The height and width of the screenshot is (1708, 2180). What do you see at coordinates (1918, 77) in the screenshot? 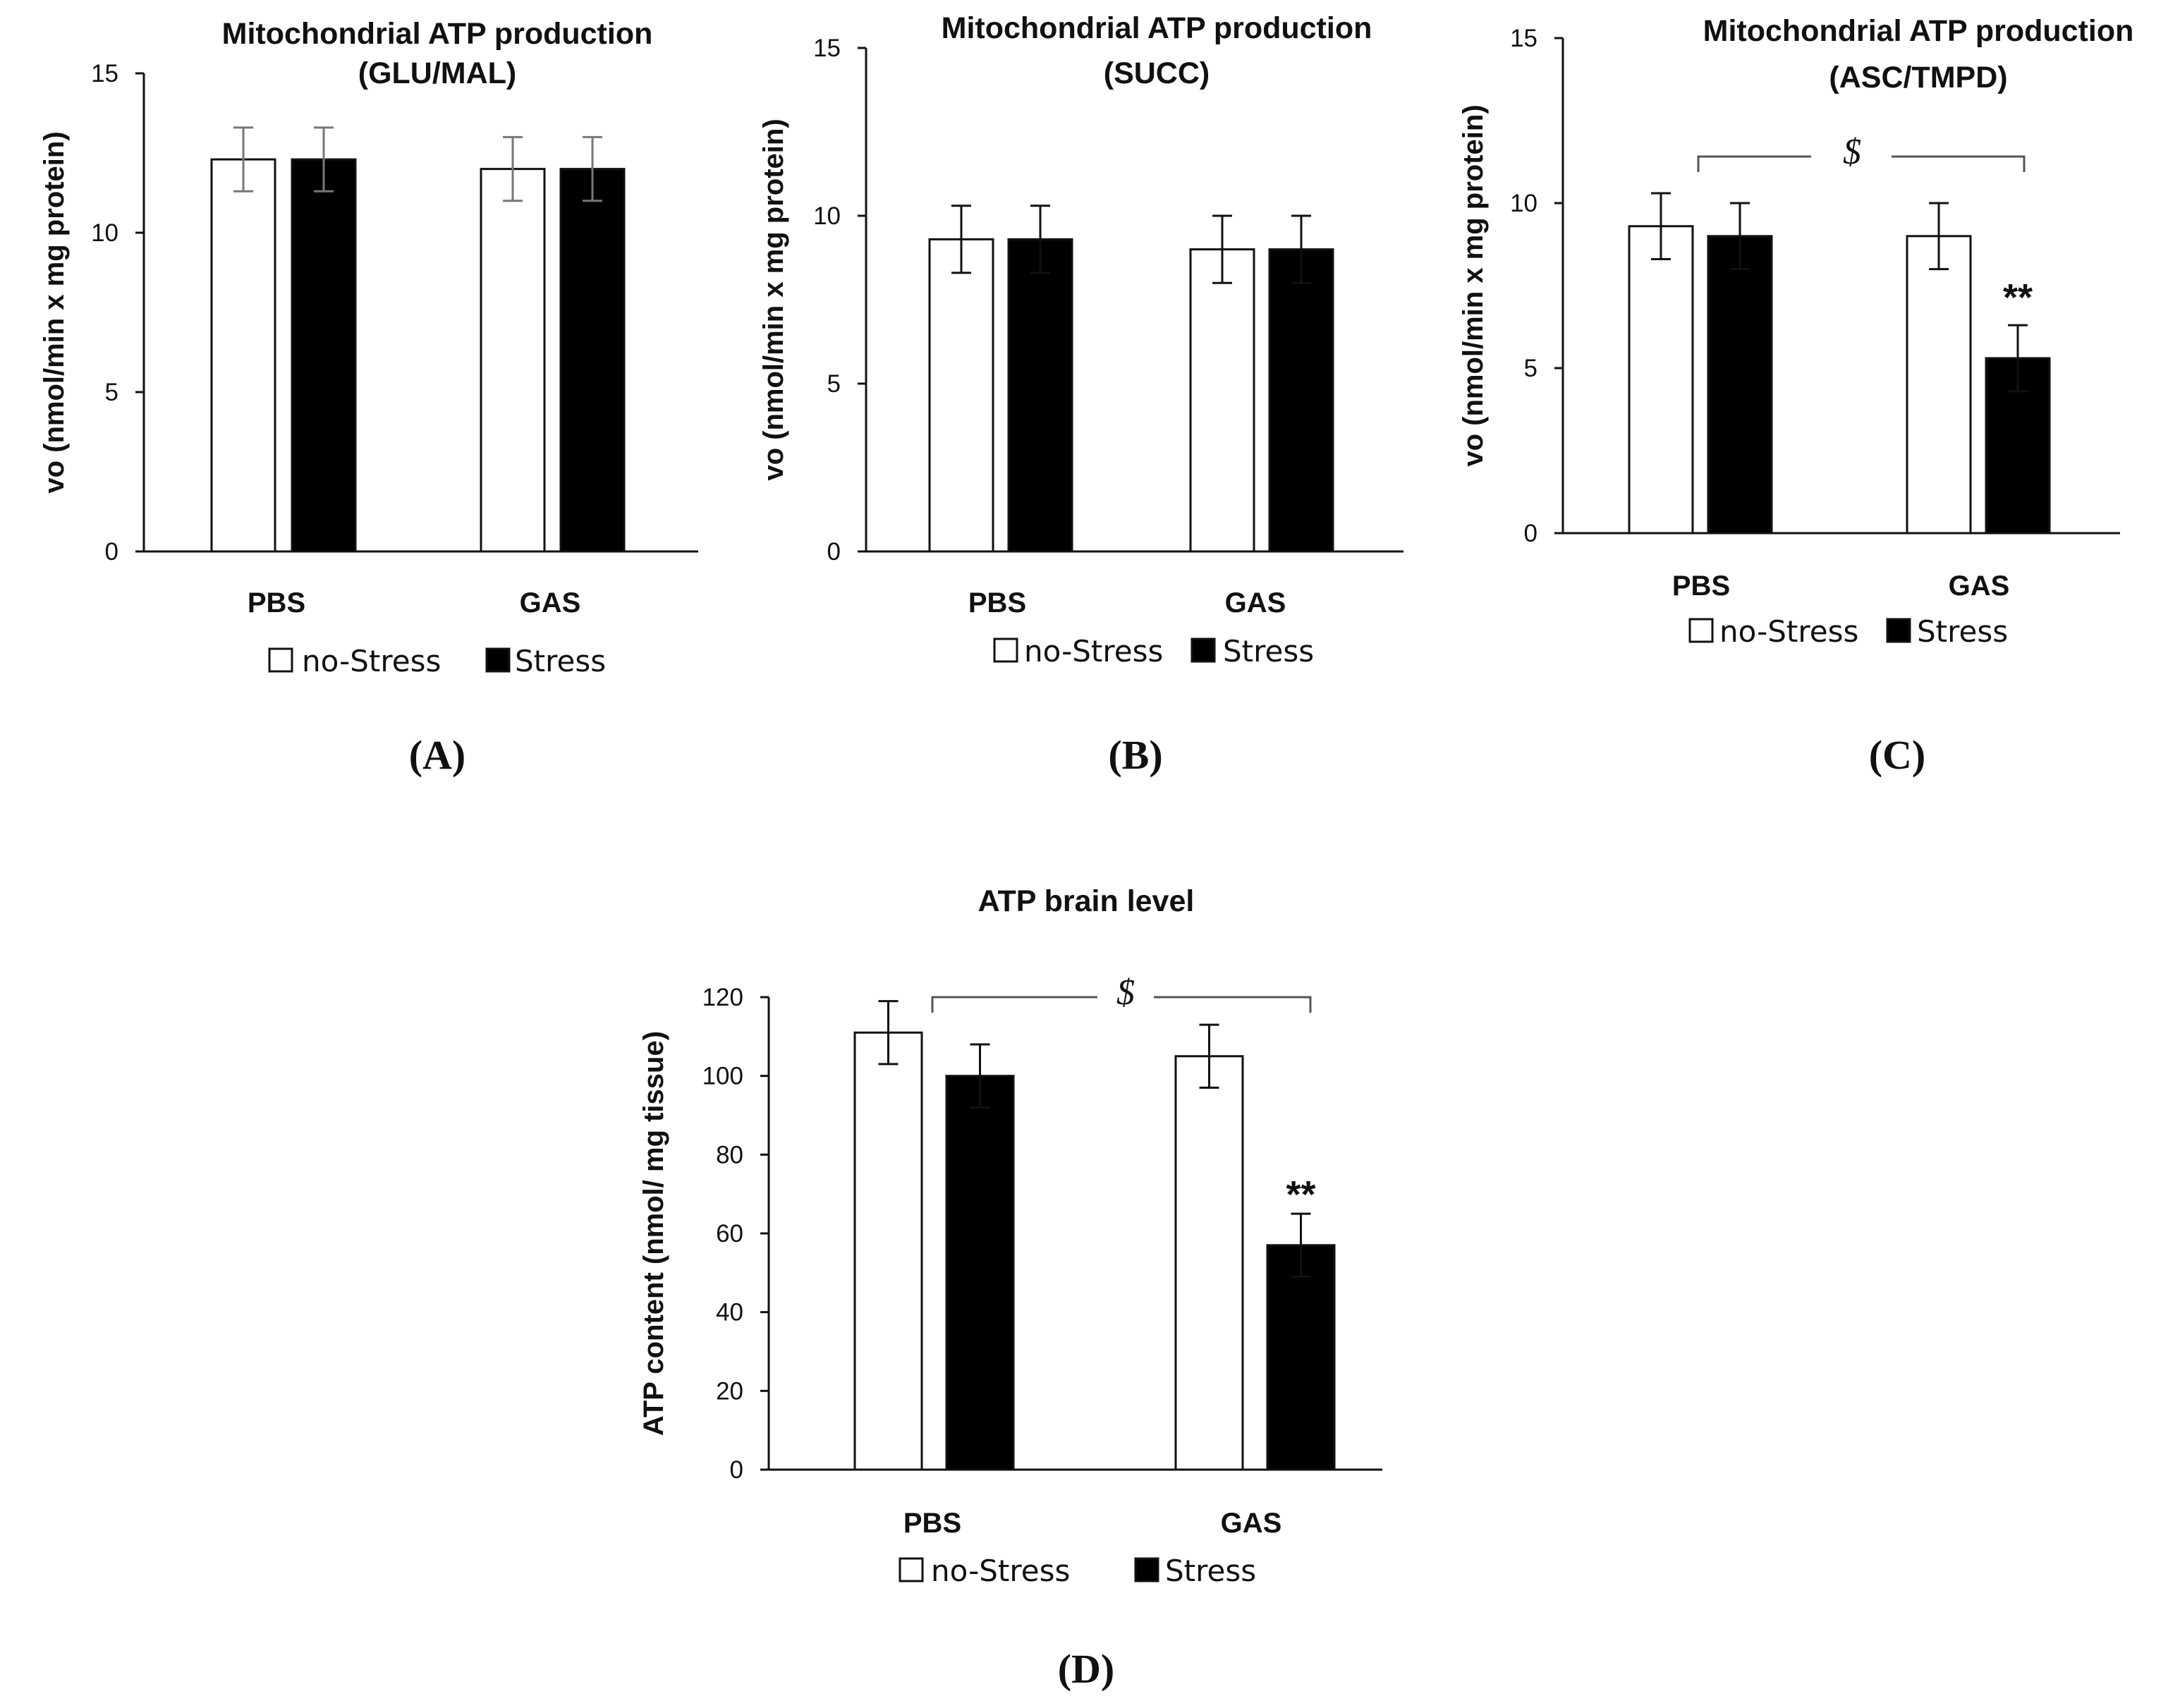
I see `chart-subtitle: (ASC/TMPD)` at bounding box center [1918, 77].